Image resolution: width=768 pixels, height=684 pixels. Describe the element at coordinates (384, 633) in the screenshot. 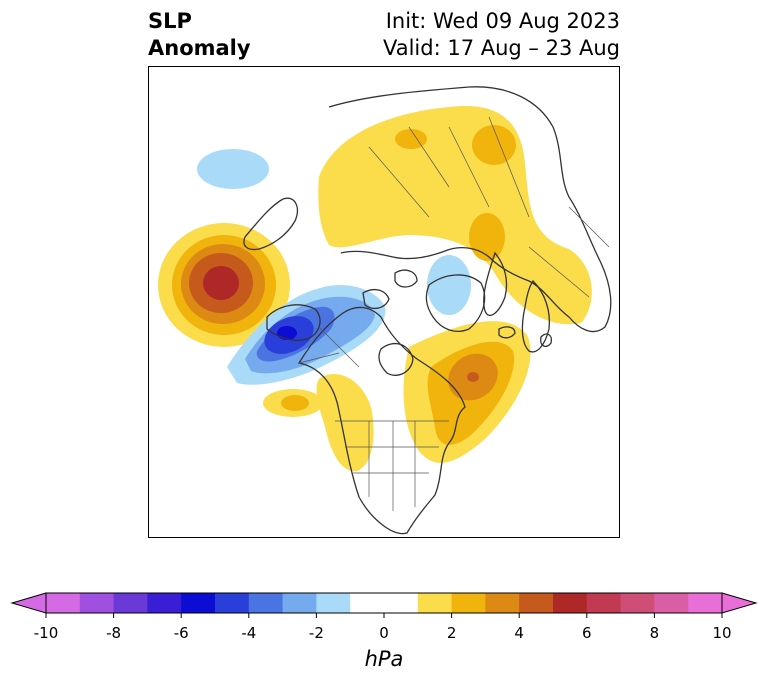

I see `colorbar-tick-label: 0` at that location.